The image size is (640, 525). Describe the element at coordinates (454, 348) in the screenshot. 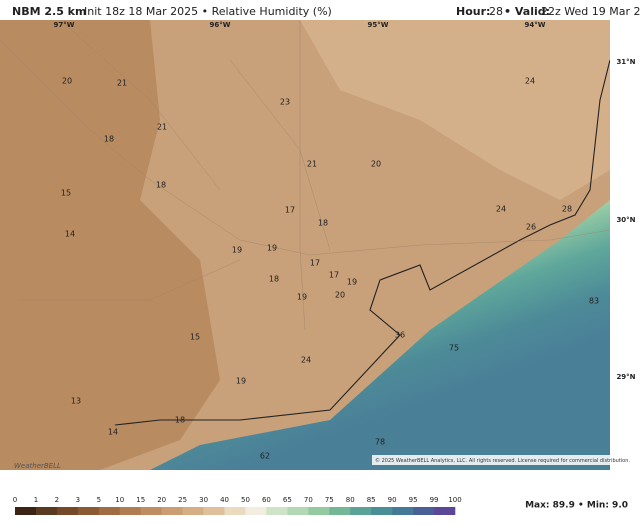

I see `point-value: 75` at that location.